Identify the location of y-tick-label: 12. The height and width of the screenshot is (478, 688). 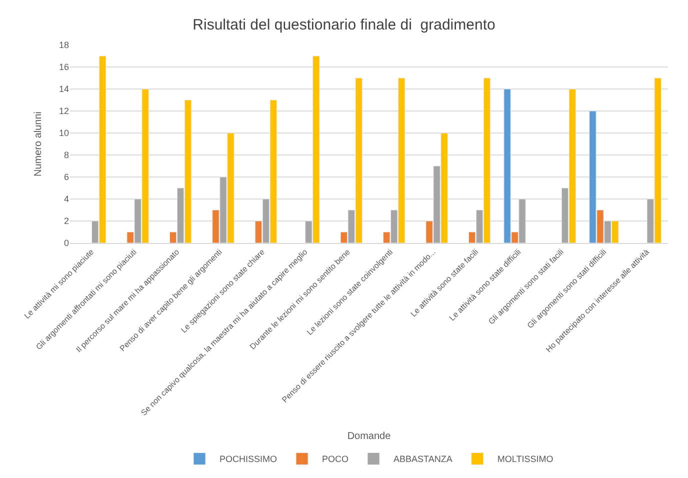
(63, 111).